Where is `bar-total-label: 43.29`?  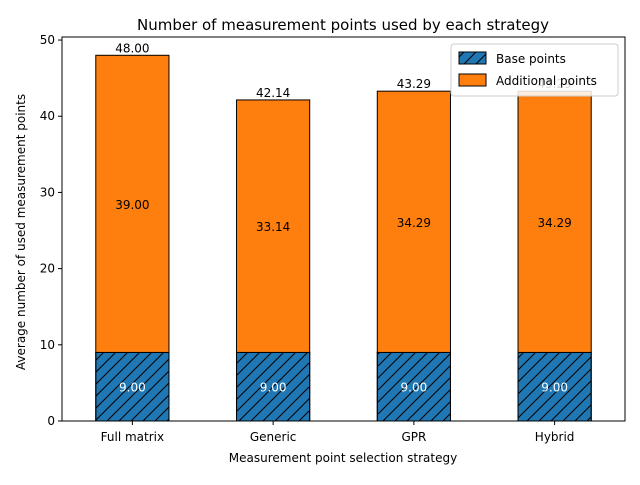 bar-total-label: 43.29 is located at coordinates (414, 84).